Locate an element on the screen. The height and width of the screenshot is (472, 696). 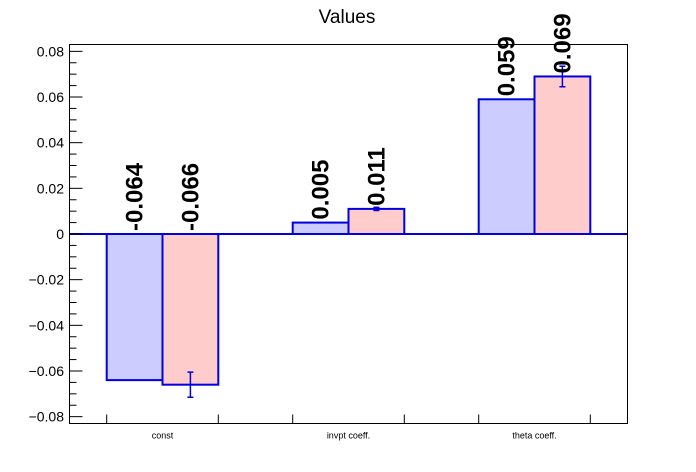
x-tick-label: const is located at coordinates (163, 436).